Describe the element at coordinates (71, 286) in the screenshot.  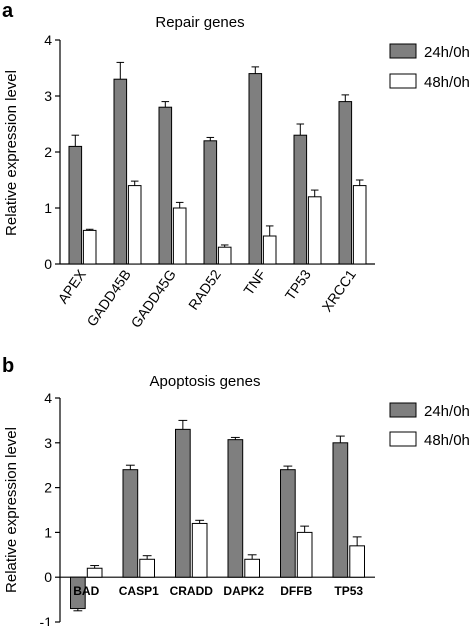
I see `category-label: APEX` at that location.